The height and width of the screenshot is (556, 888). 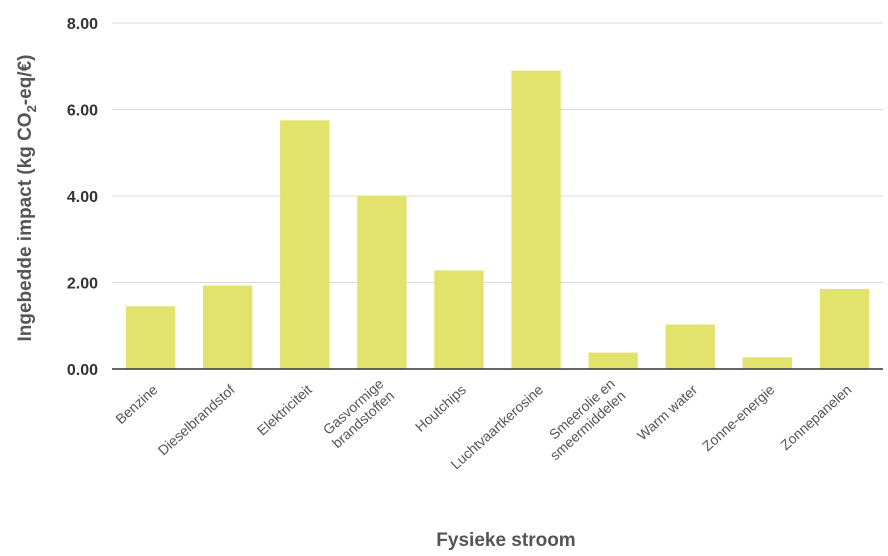 What do you see at coordinates (82, 24) in the screenshot?
I see `y-tick-label: 8.00` at bounding box center [82, 24].